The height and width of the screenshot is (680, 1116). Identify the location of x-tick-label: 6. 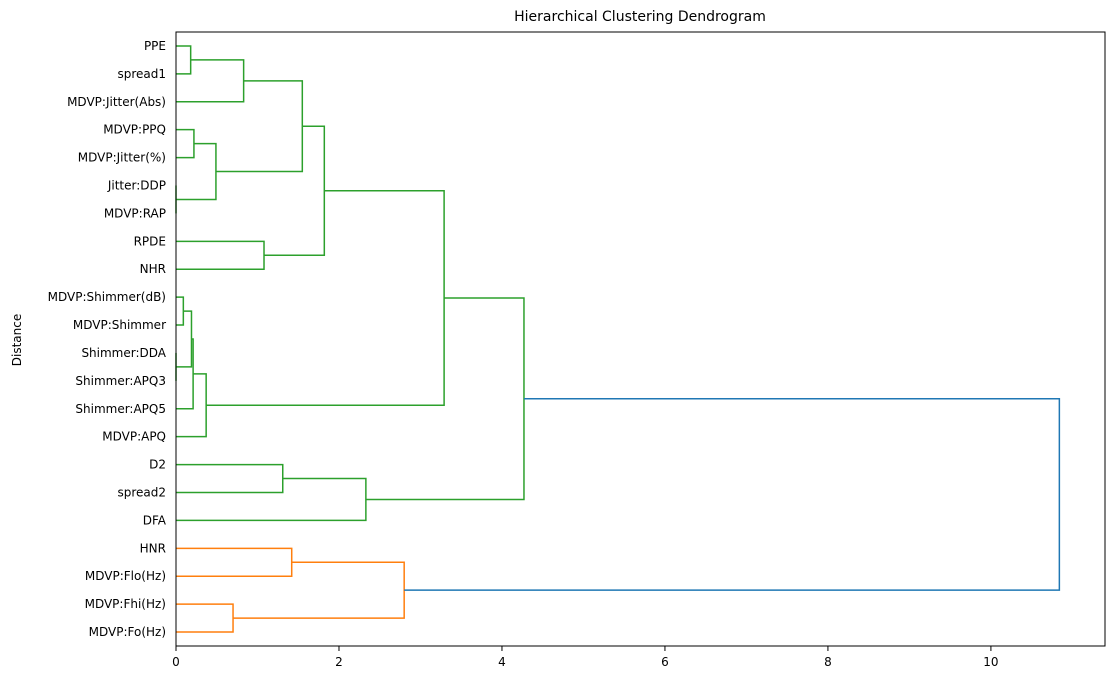
(665, 662).